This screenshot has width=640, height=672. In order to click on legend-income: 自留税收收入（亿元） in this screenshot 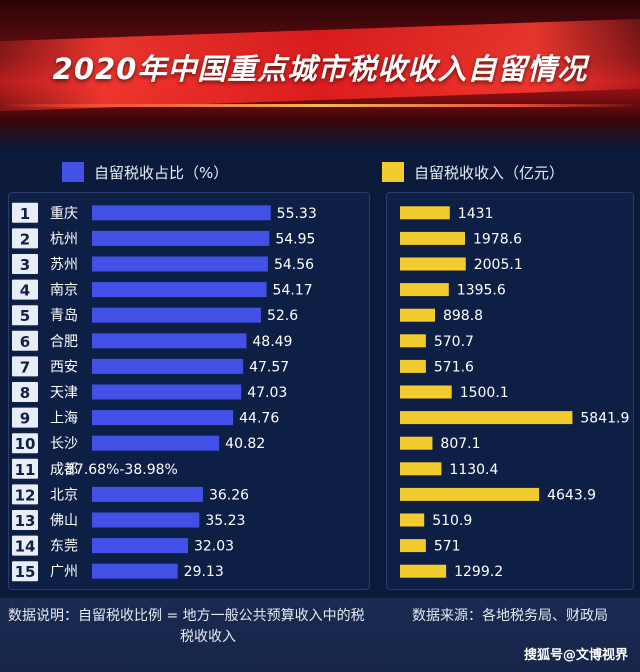, I will do `click(473, 172)`.